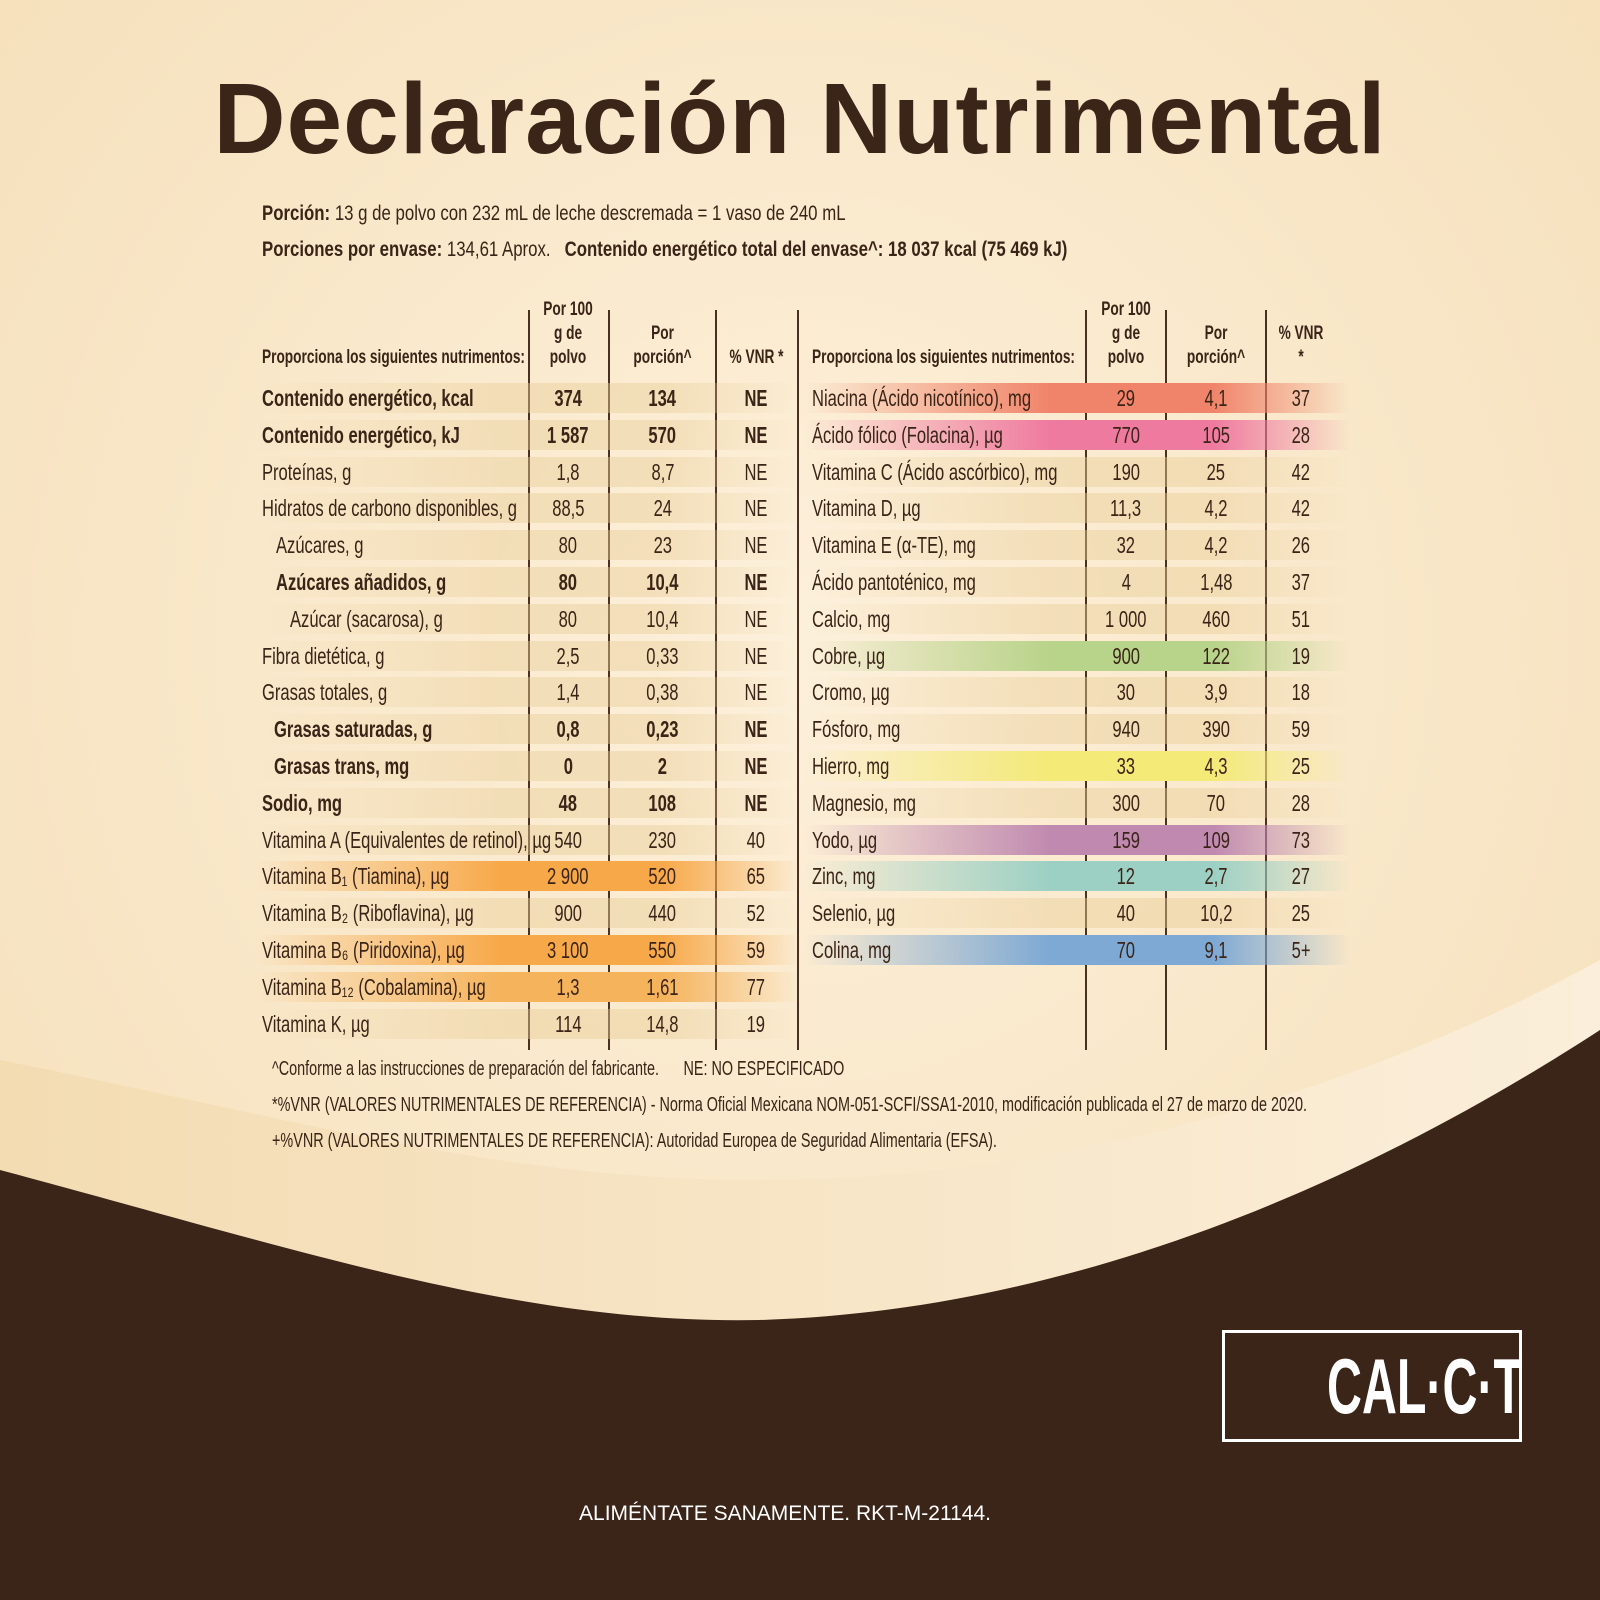 Image resolution: width=1600 pixels, height=1600 pixels. I want to click on cell-text: 2,7, so click(1216, 876).